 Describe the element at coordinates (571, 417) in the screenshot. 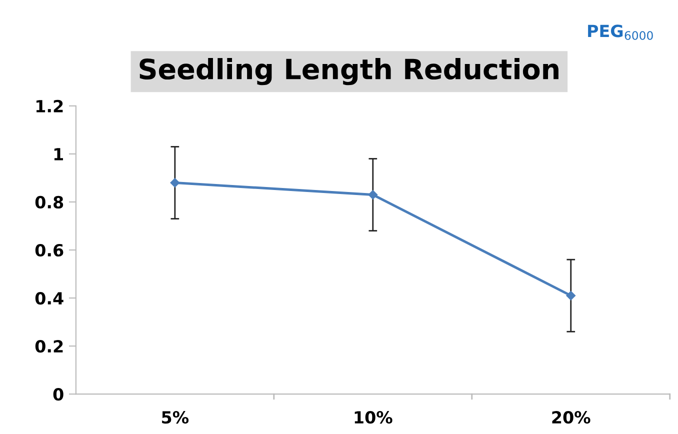

I see `x-tick-label: 20%` at that location.